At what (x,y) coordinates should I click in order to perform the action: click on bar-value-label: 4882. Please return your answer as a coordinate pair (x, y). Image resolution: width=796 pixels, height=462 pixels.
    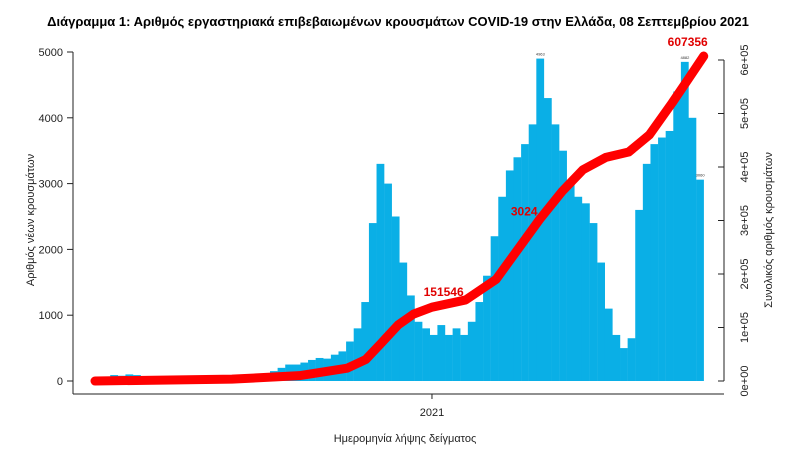
    Looking at the image, I should click on (685, 57).